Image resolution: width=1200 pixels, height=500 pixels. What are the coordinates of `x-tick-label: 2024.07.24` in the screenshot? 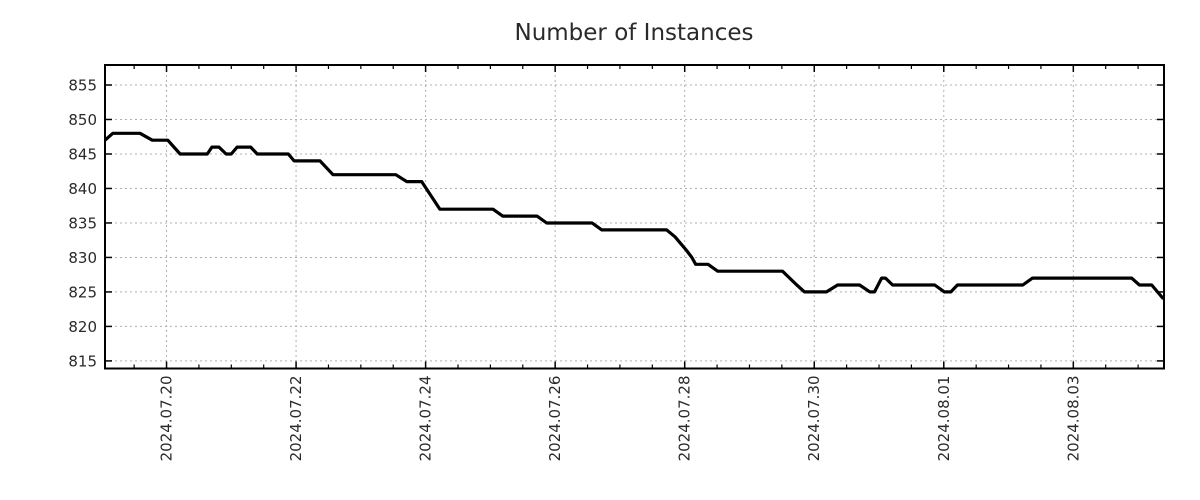 It's located at (426, 419).